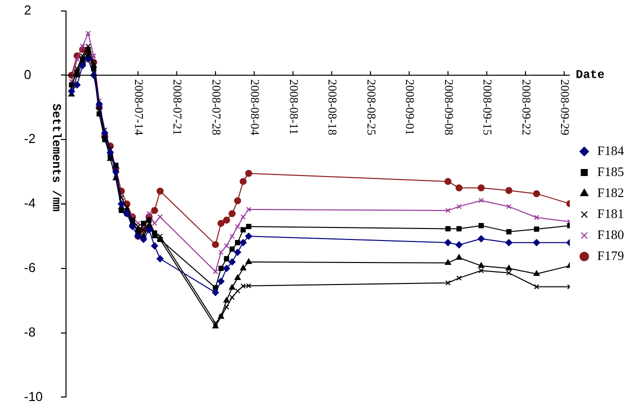 This screenshot has width=638, height=408. Describe the element at coordinates (610, 192) in the screenshot. I see `legend-label: F182` at that location.